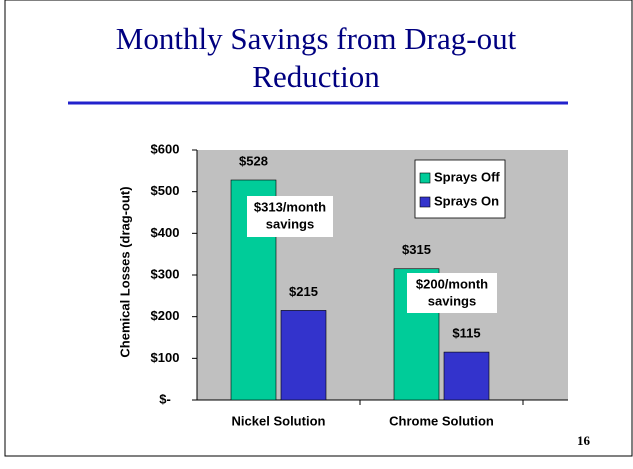 This screenshot has width=633, height=469. What do you see at coordinates (124, 271) in the screenshot?
I see `y-axis-label: Chemical Losses (drag-out)` at bounding box center [124, 271].